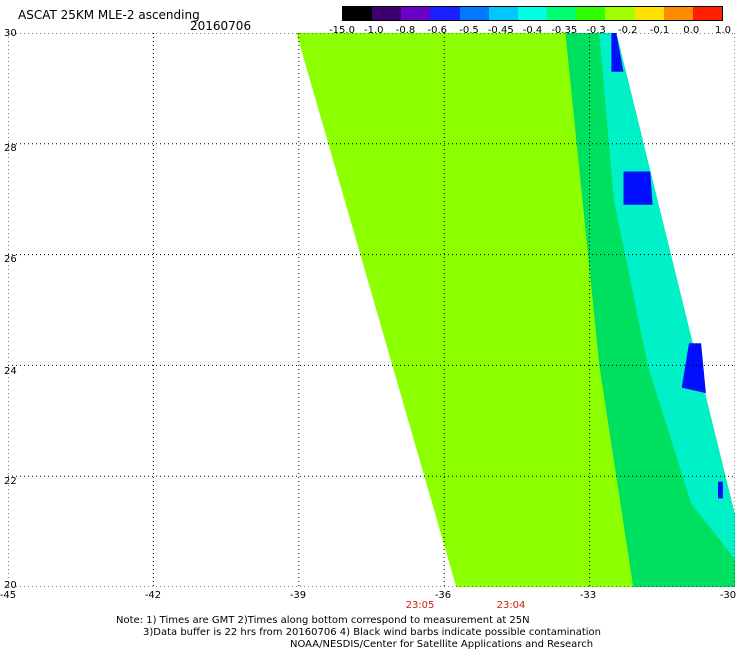 This screenshot has height=650, width=740. Describe the element at coordinates (511, 605) in the screenshot. I see `time-label-2: 23:04` at that location.